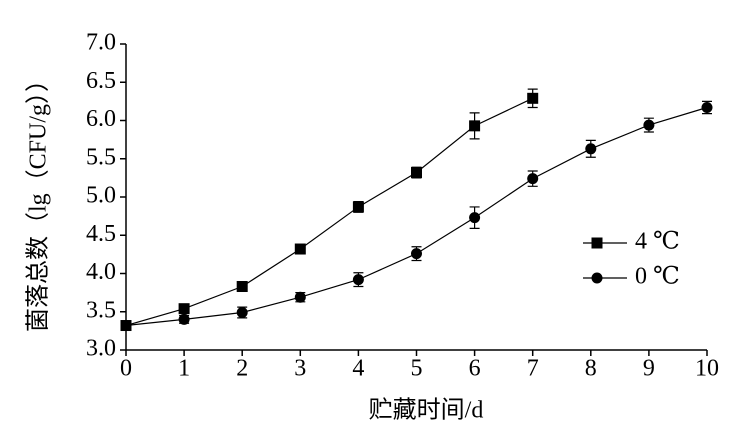 The image size is (732, 436). Describe the element at coordinates (101, 43) in the screenshot. I see `y-tick-label: 7.0` at that location.